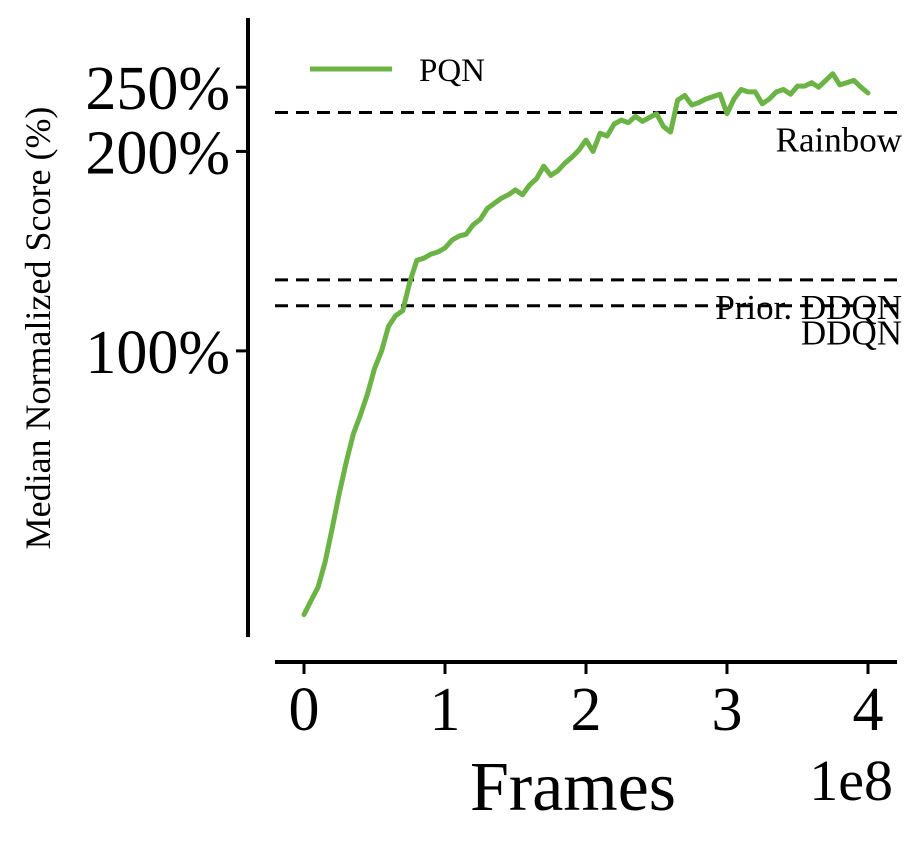  I want to click on x-axis-label: Frames, so click(573, 787).